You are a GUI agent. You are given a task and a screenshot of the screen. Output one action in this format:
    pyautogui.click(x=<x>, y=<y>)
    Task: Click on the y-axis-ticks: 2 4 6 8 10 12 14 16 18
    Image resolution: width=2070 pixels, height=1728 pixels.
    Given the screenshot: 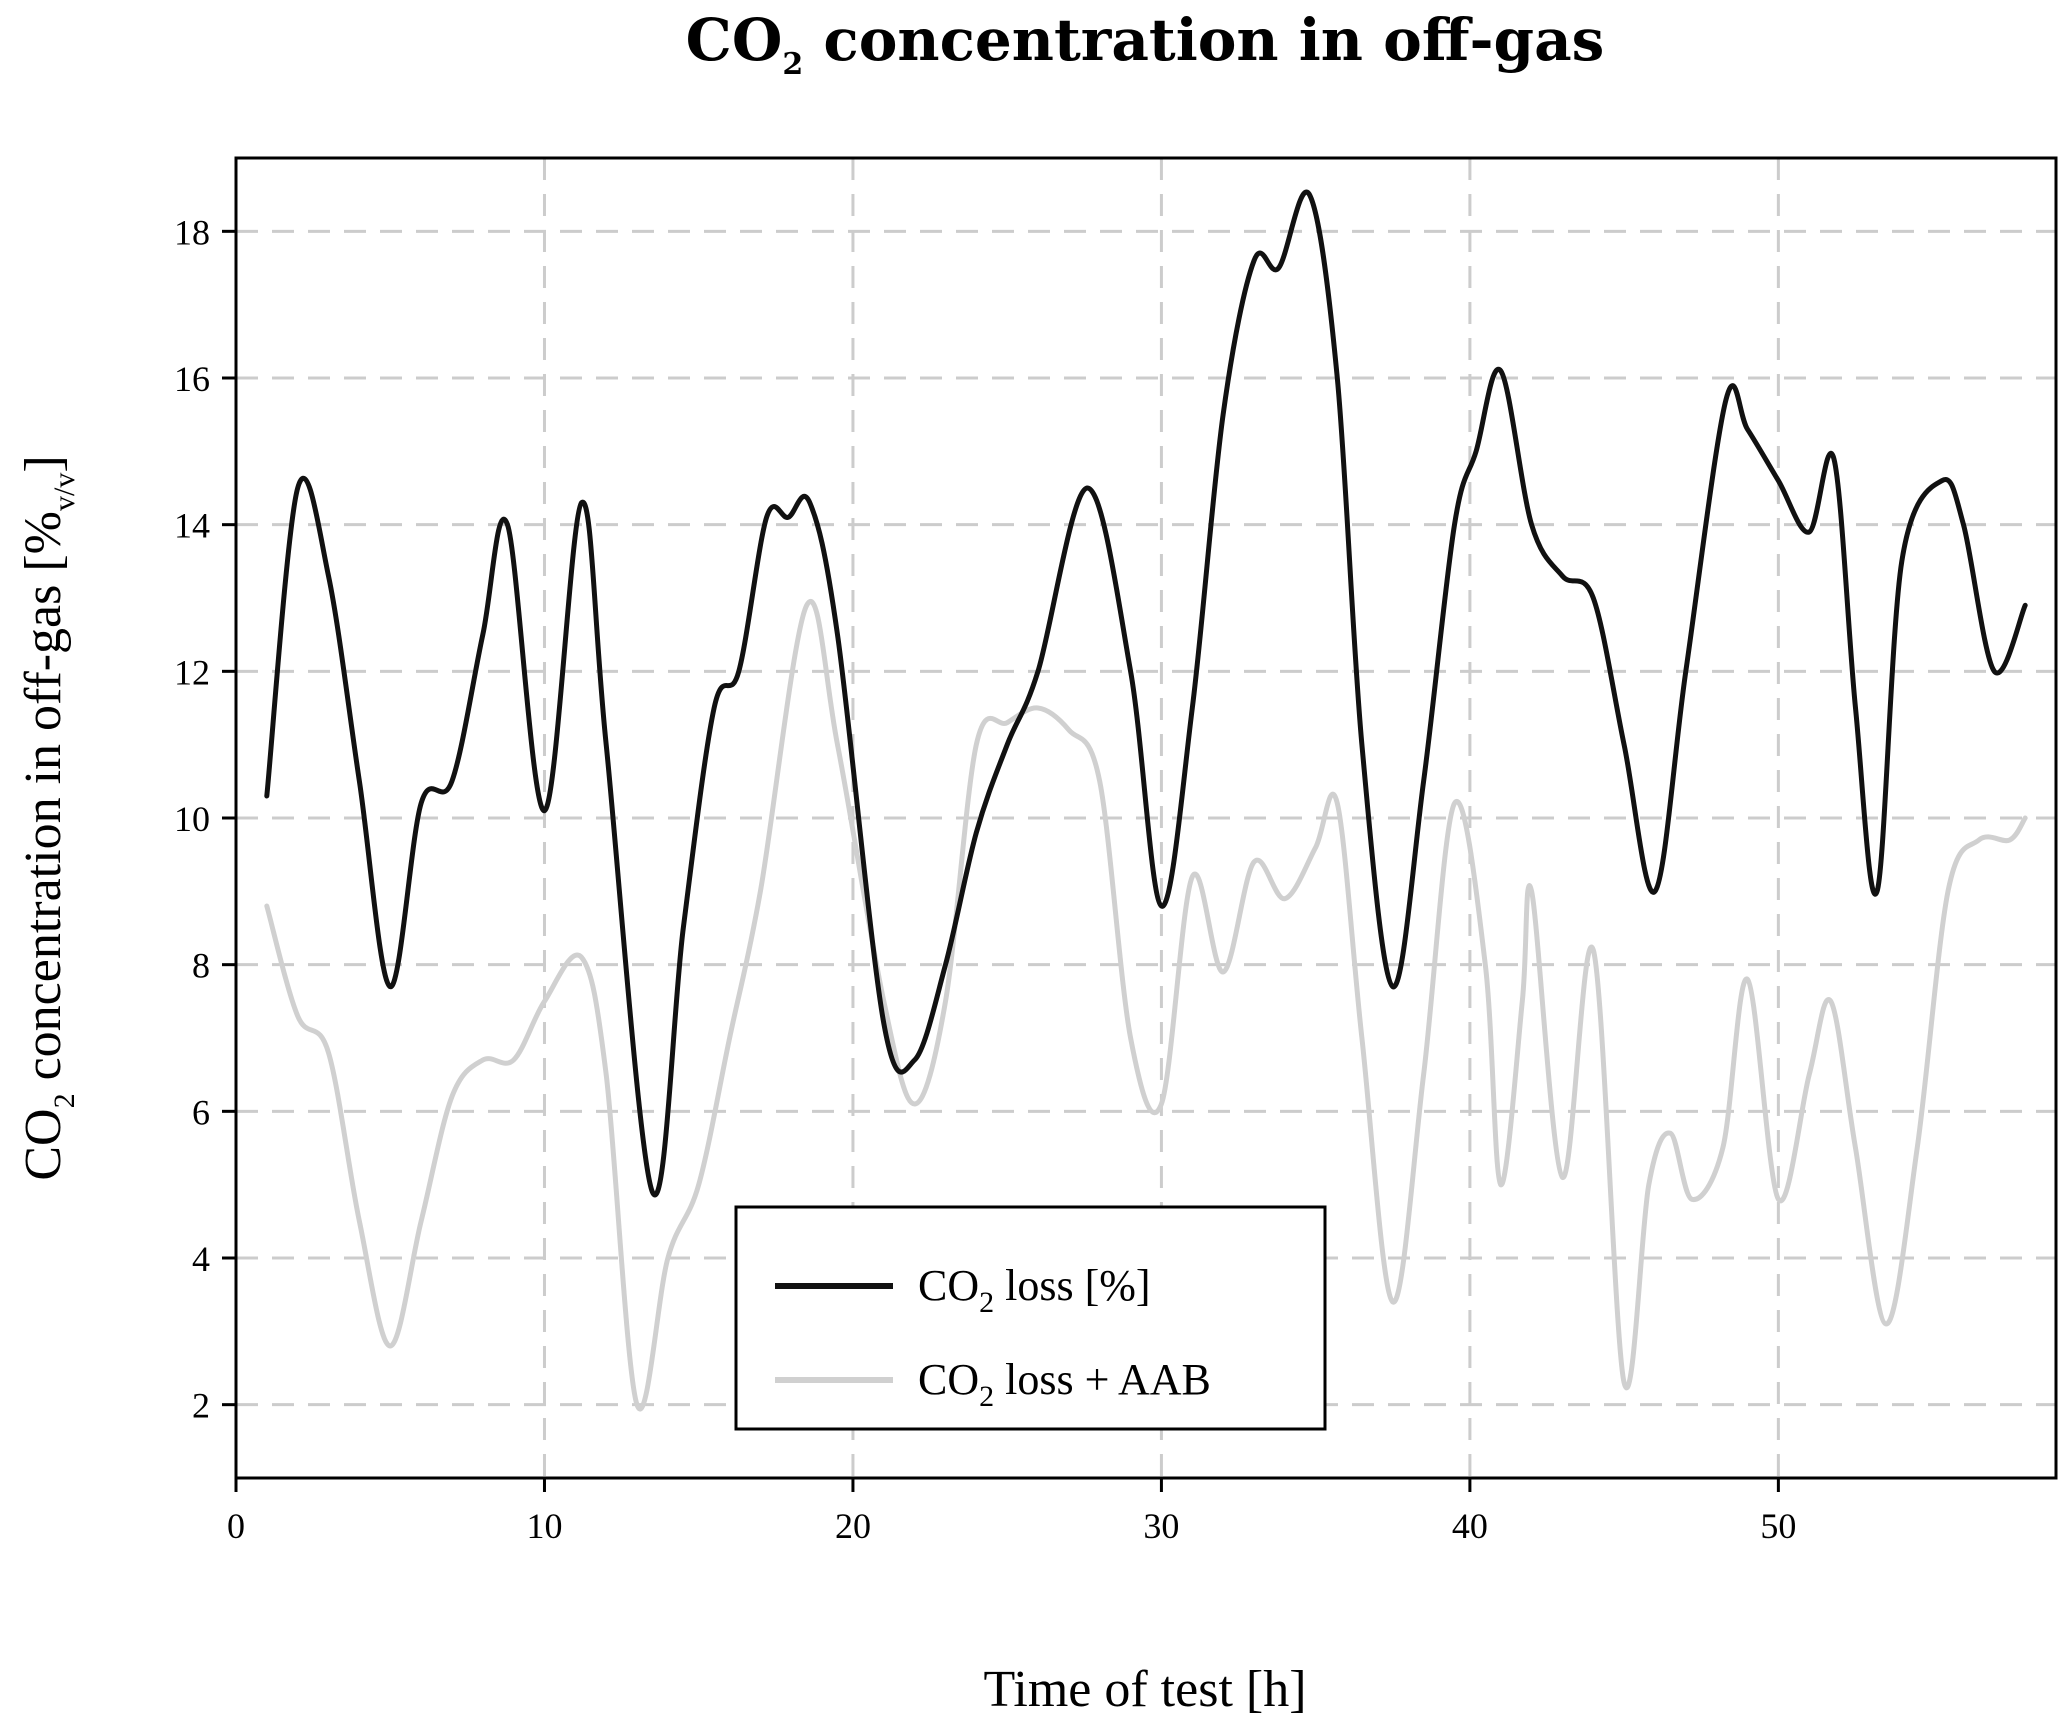 What is the action you would take?
    pyautogui.click(x=205, y=819)
    